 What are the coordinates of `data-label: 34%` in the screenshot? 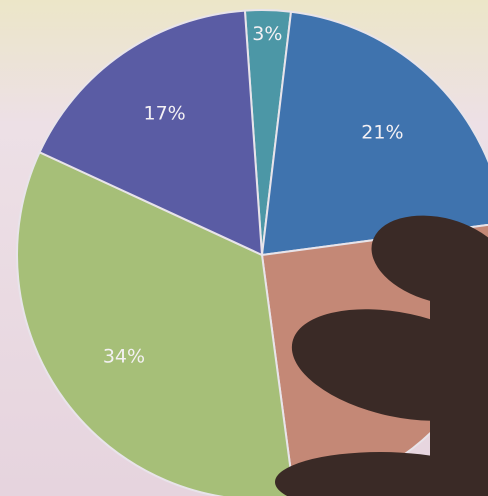 It's located at (124, 356).